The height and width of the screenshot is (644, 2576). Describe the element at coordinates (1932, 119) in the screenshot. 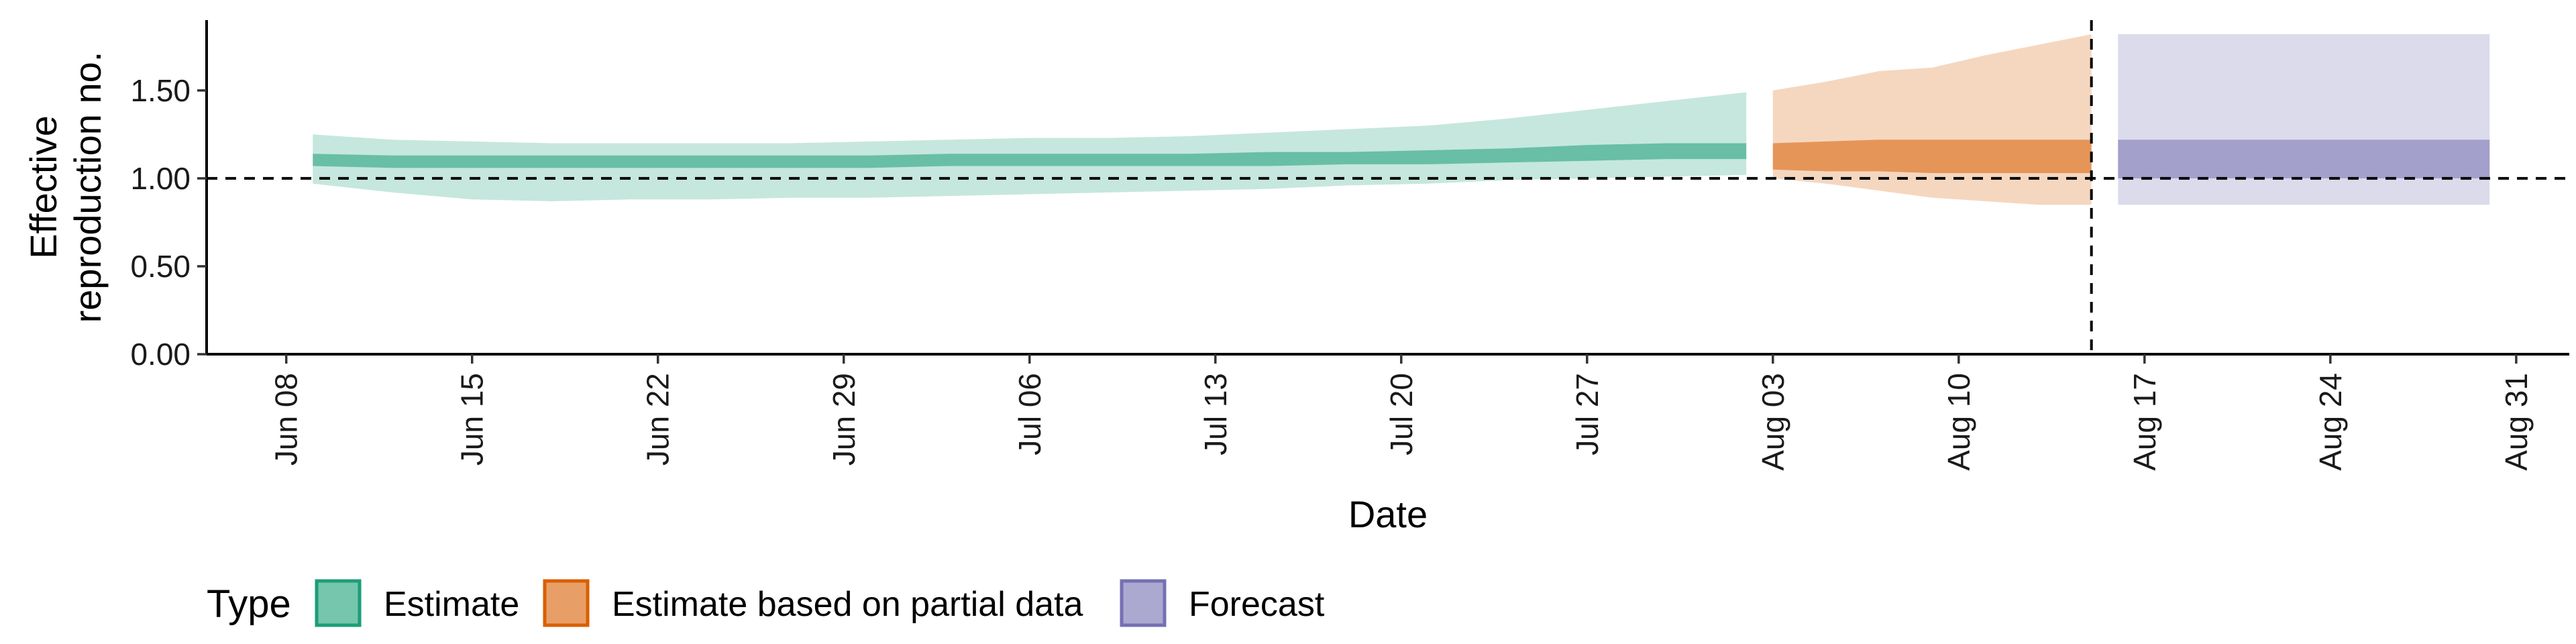

I see `series-estimate-based-on-partial-data-outer-band` at that location.